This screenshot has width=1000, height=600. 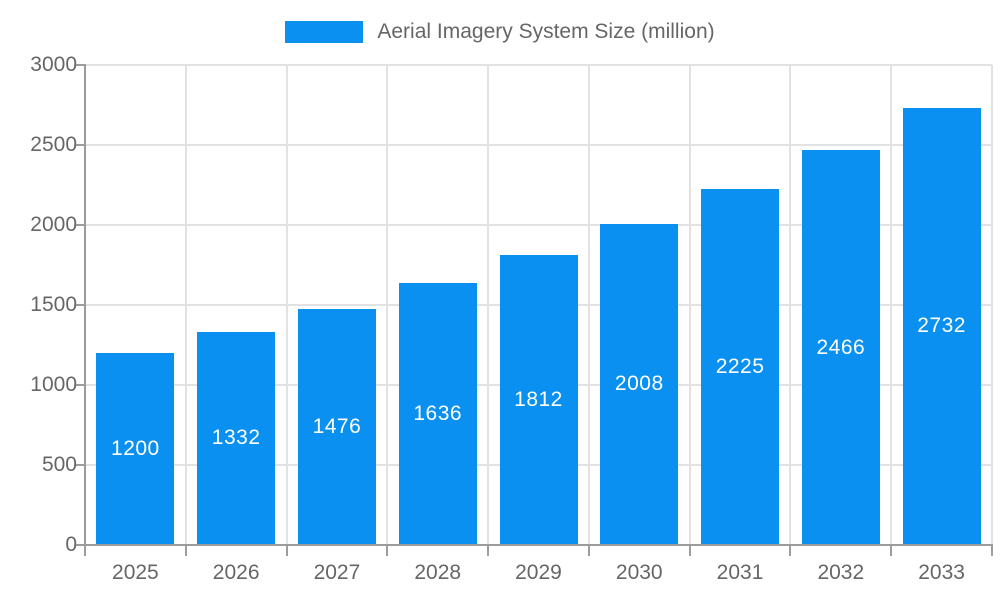 I want to click on legend-label: Aerial Imagery System Size (million), so click(x=546, y=31).